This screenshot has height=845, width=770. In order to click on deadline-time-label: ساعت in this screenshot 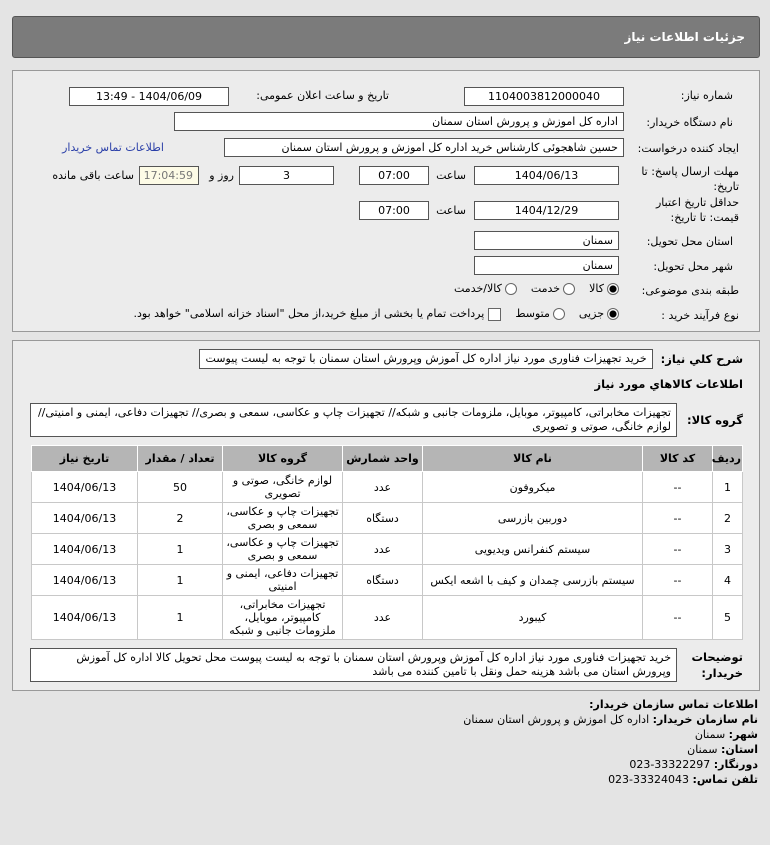, I will do `click(451, 175)`.